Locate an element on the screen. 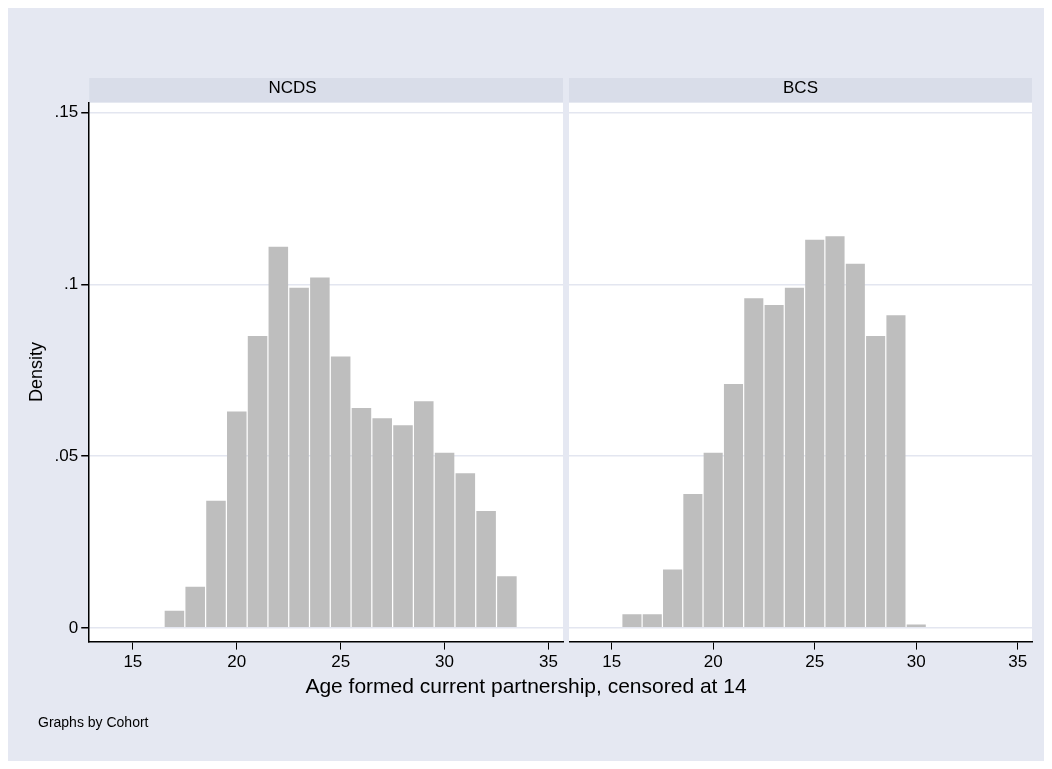  y-tick-label: .1 is located at coordinates (71, 284).